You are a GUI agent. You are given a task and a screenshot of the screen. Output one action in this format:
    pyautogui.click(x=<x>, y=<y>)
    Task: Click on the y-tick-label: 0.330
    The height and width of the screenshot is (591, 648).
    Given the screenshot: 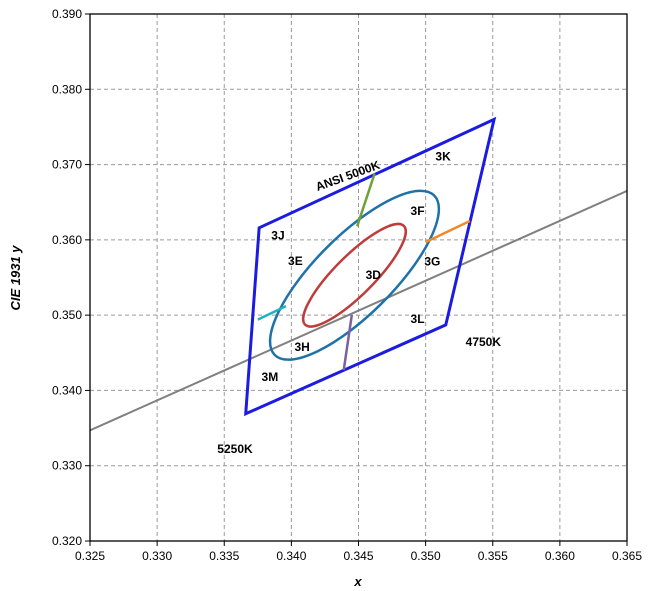 What is the action you would take?
    pyautogui.click(x=67, y=466)
    